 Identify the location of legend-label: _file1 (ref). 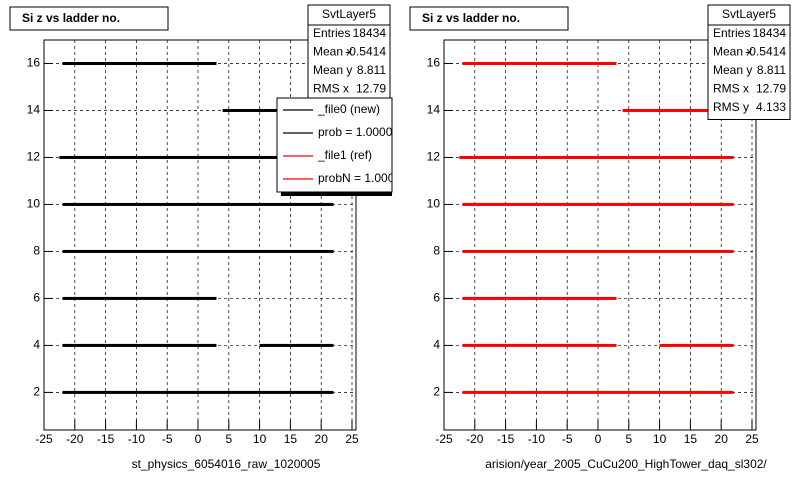
(344, 155).